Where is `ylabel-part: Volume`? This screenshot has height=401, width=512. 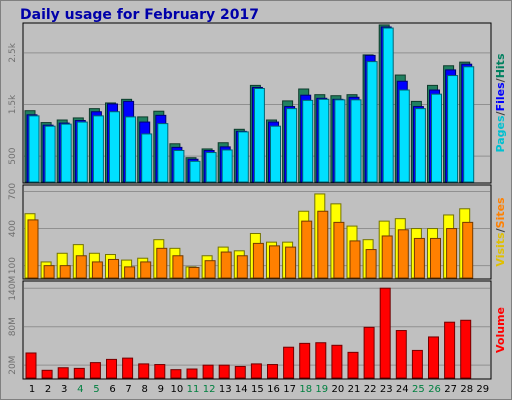
ylabel-part: Volume is located at coordinates (500, 330).